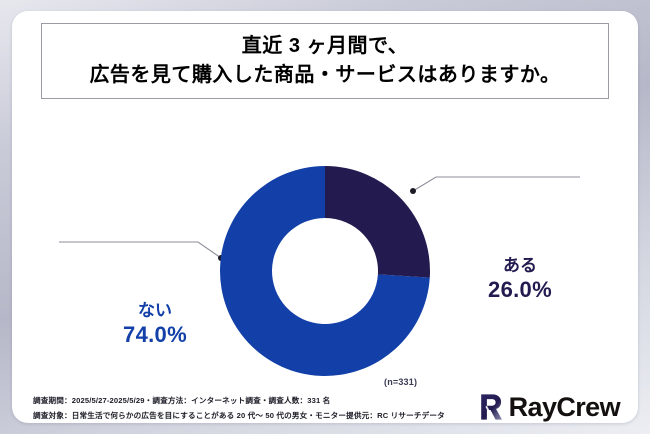 Image resolution: width=650 pixels, height=434 pixels. I want to click on raycrew-r-mark-icon, so click(491, 407).